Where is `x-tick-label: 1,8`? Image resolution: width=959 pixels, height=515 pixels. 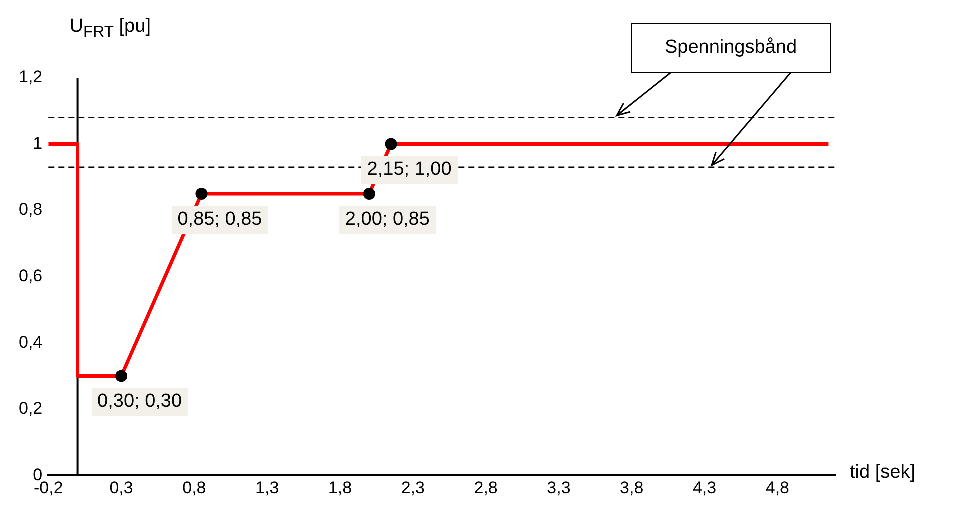
x-tick-label: 1,8 is located at coordinates (340, 488).